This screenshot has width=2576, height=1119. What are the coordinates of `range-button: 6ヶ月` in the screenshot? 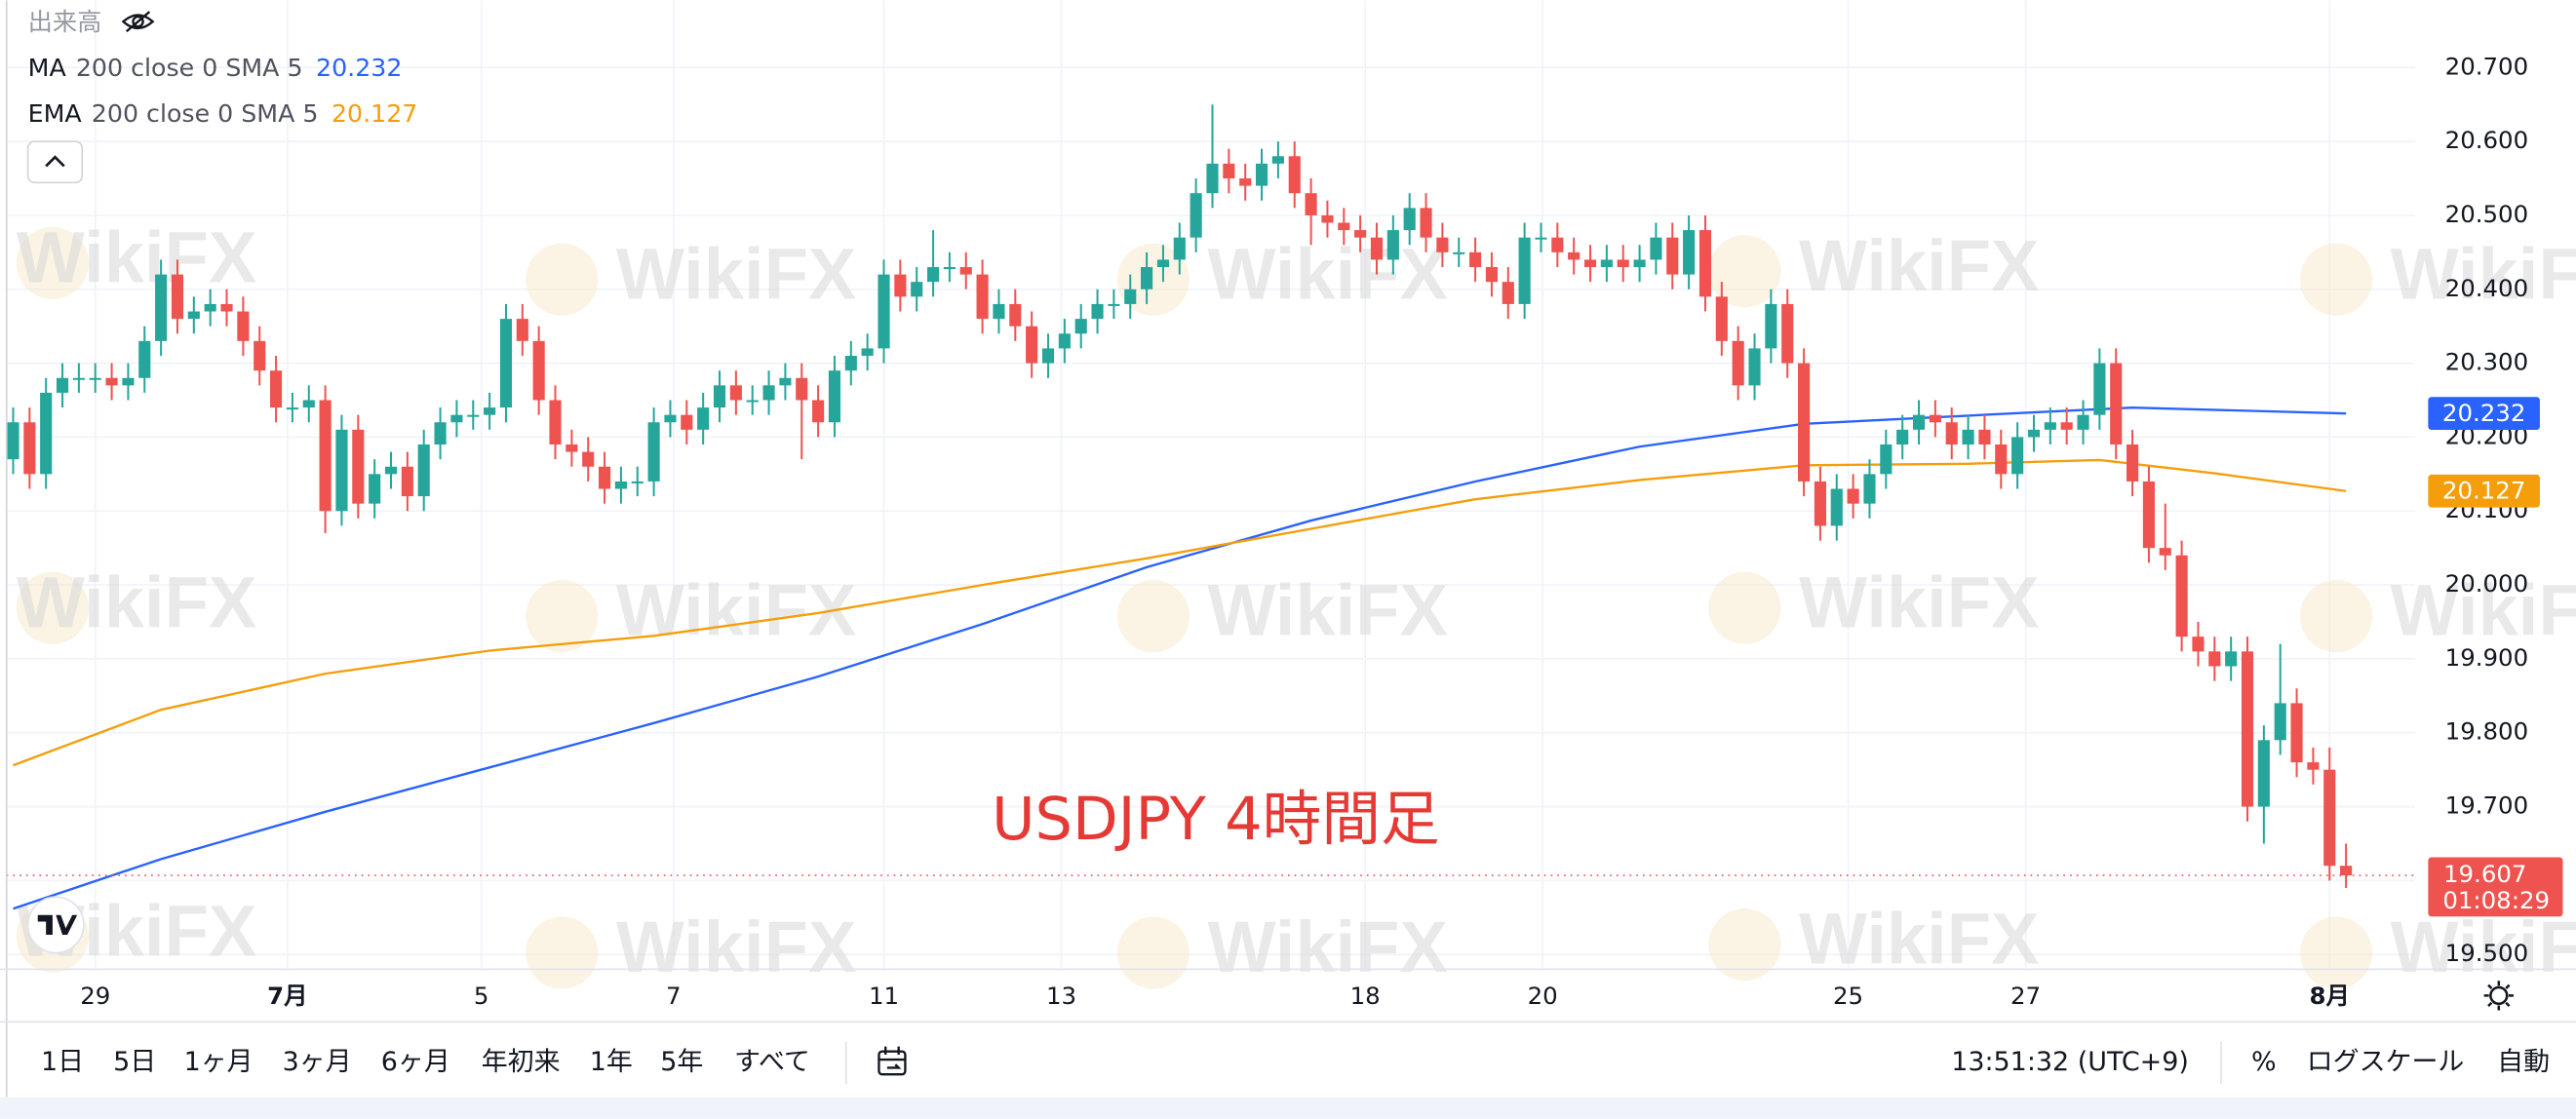 It's located at (415, 1062).